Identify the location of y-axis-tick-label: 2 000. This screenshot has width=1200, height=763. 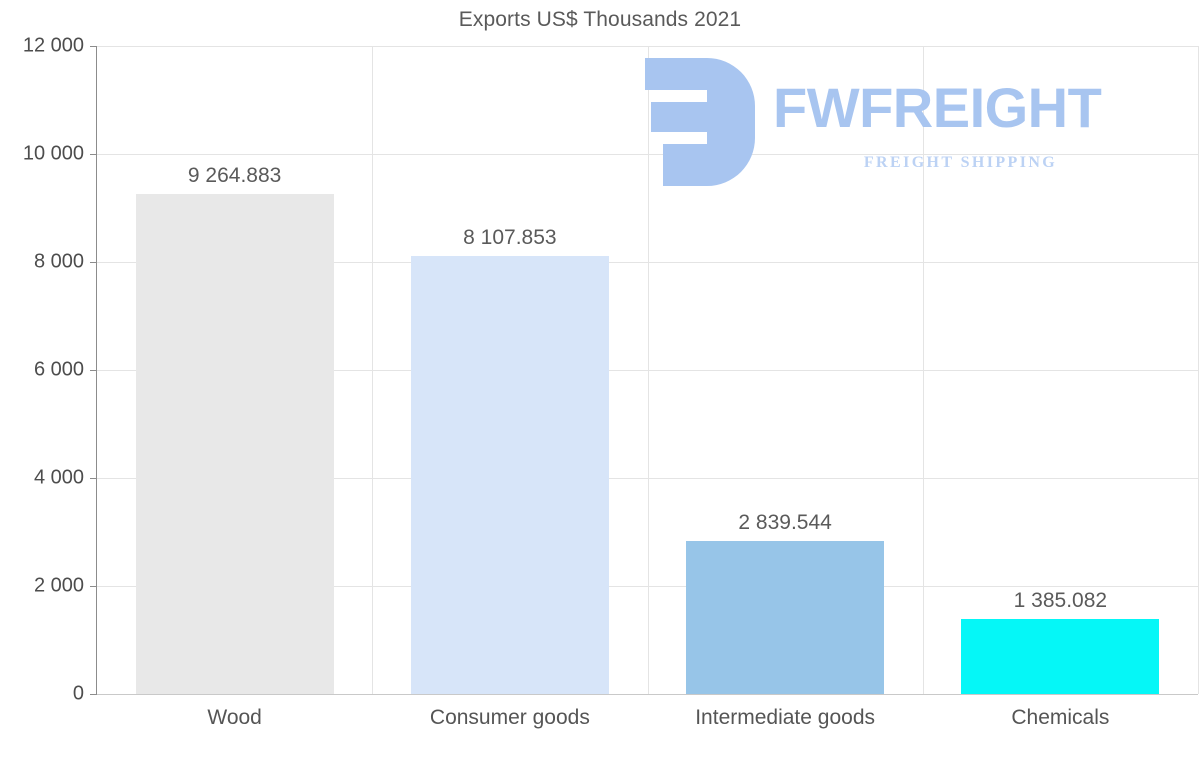
(58, 585).